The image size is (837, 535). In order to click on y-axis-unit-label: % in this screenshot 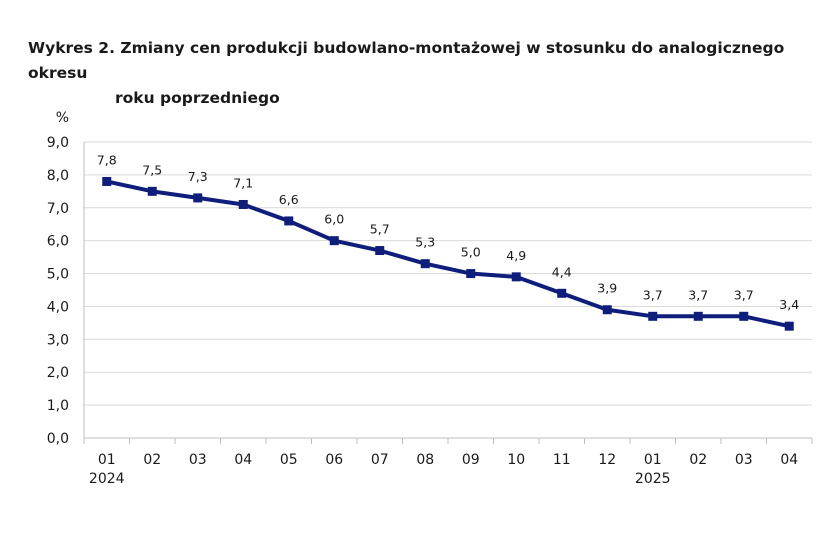, I will do `click(62, 118)`.